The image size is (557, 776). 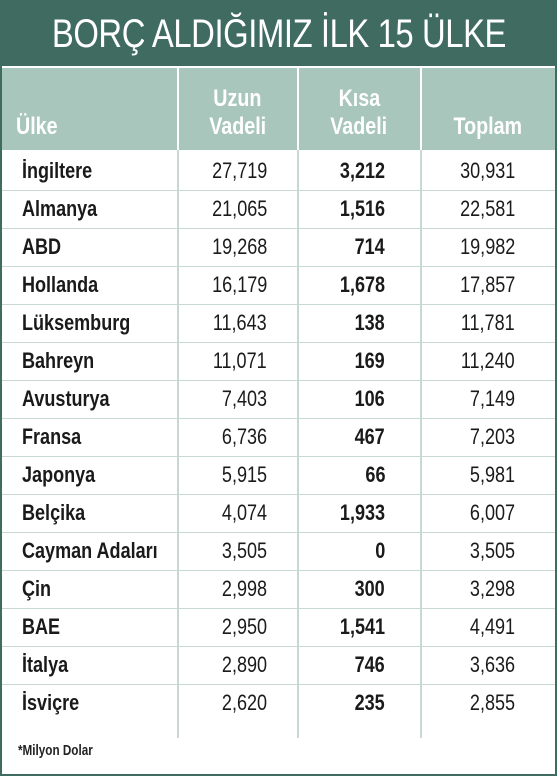 I want to click on total-cell: 3,636, so click(x=492, y=664).